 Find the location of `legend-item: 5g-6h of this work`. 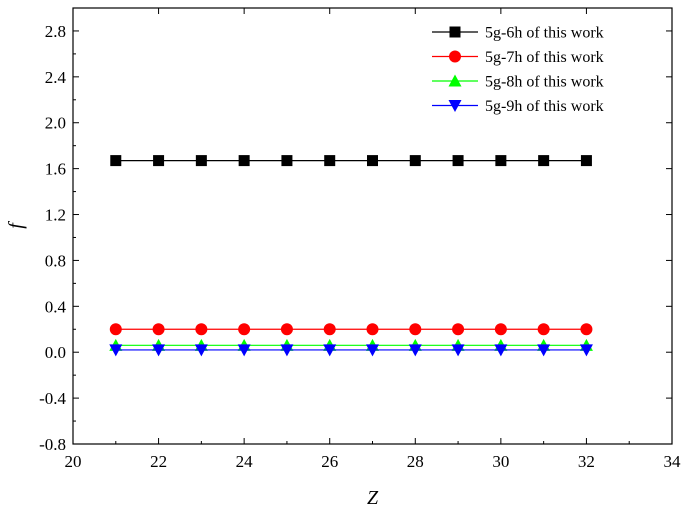

legend-item: 5g-6h of this work is located at coordinates (518, 33).